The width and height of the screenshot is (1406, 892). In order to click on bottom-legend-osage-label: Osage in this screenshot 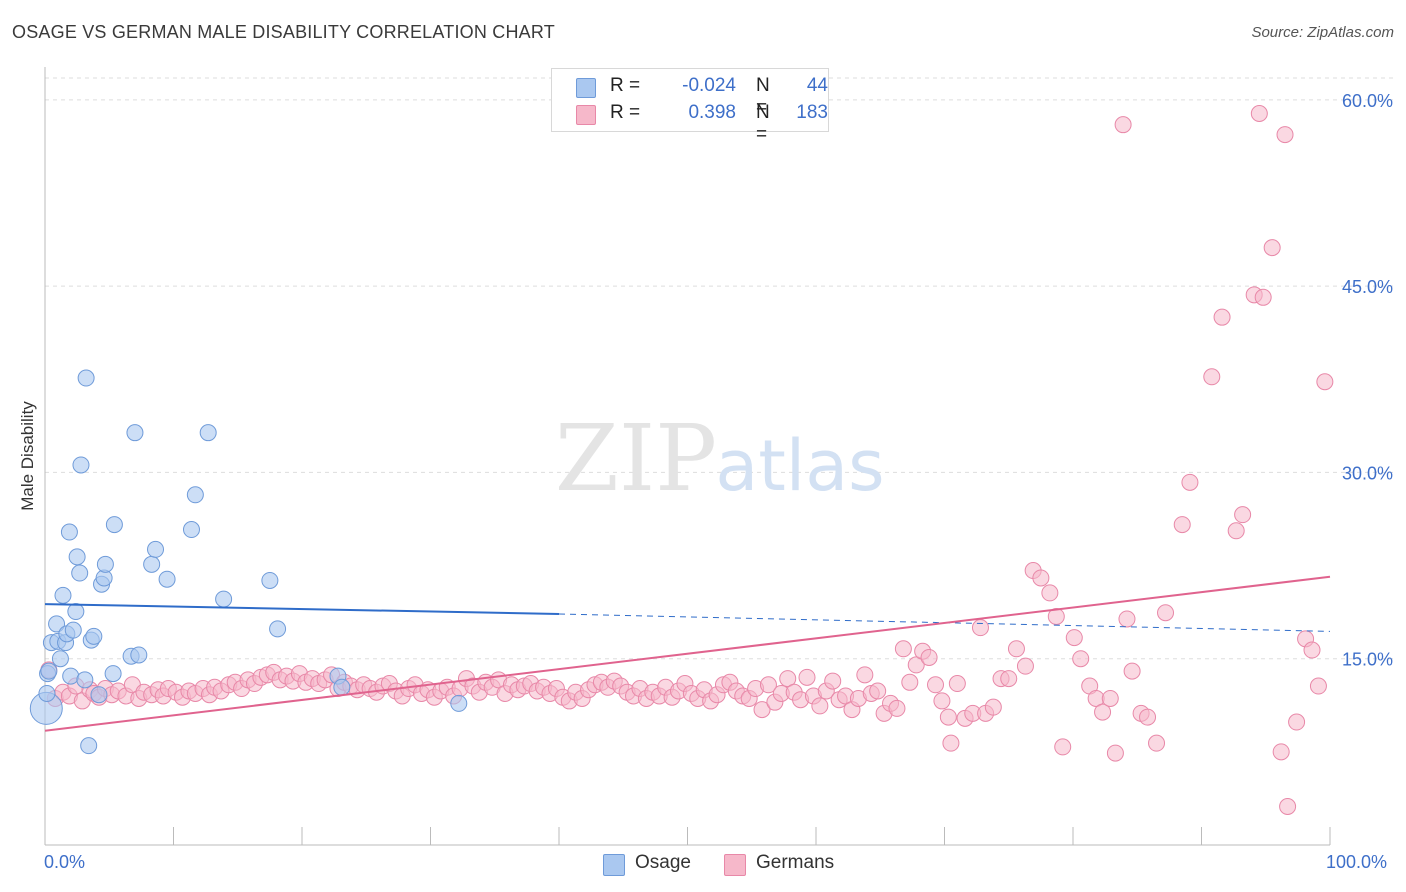, I will do `click(663, 862)`.